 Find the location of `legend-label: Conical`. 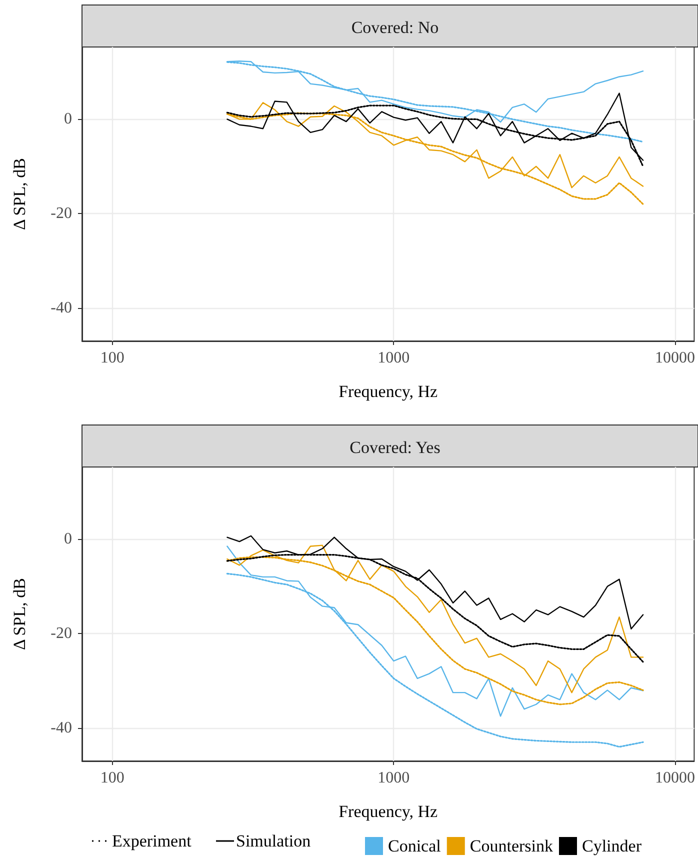

legend-label: Conical is located at coordinates (415, 846).